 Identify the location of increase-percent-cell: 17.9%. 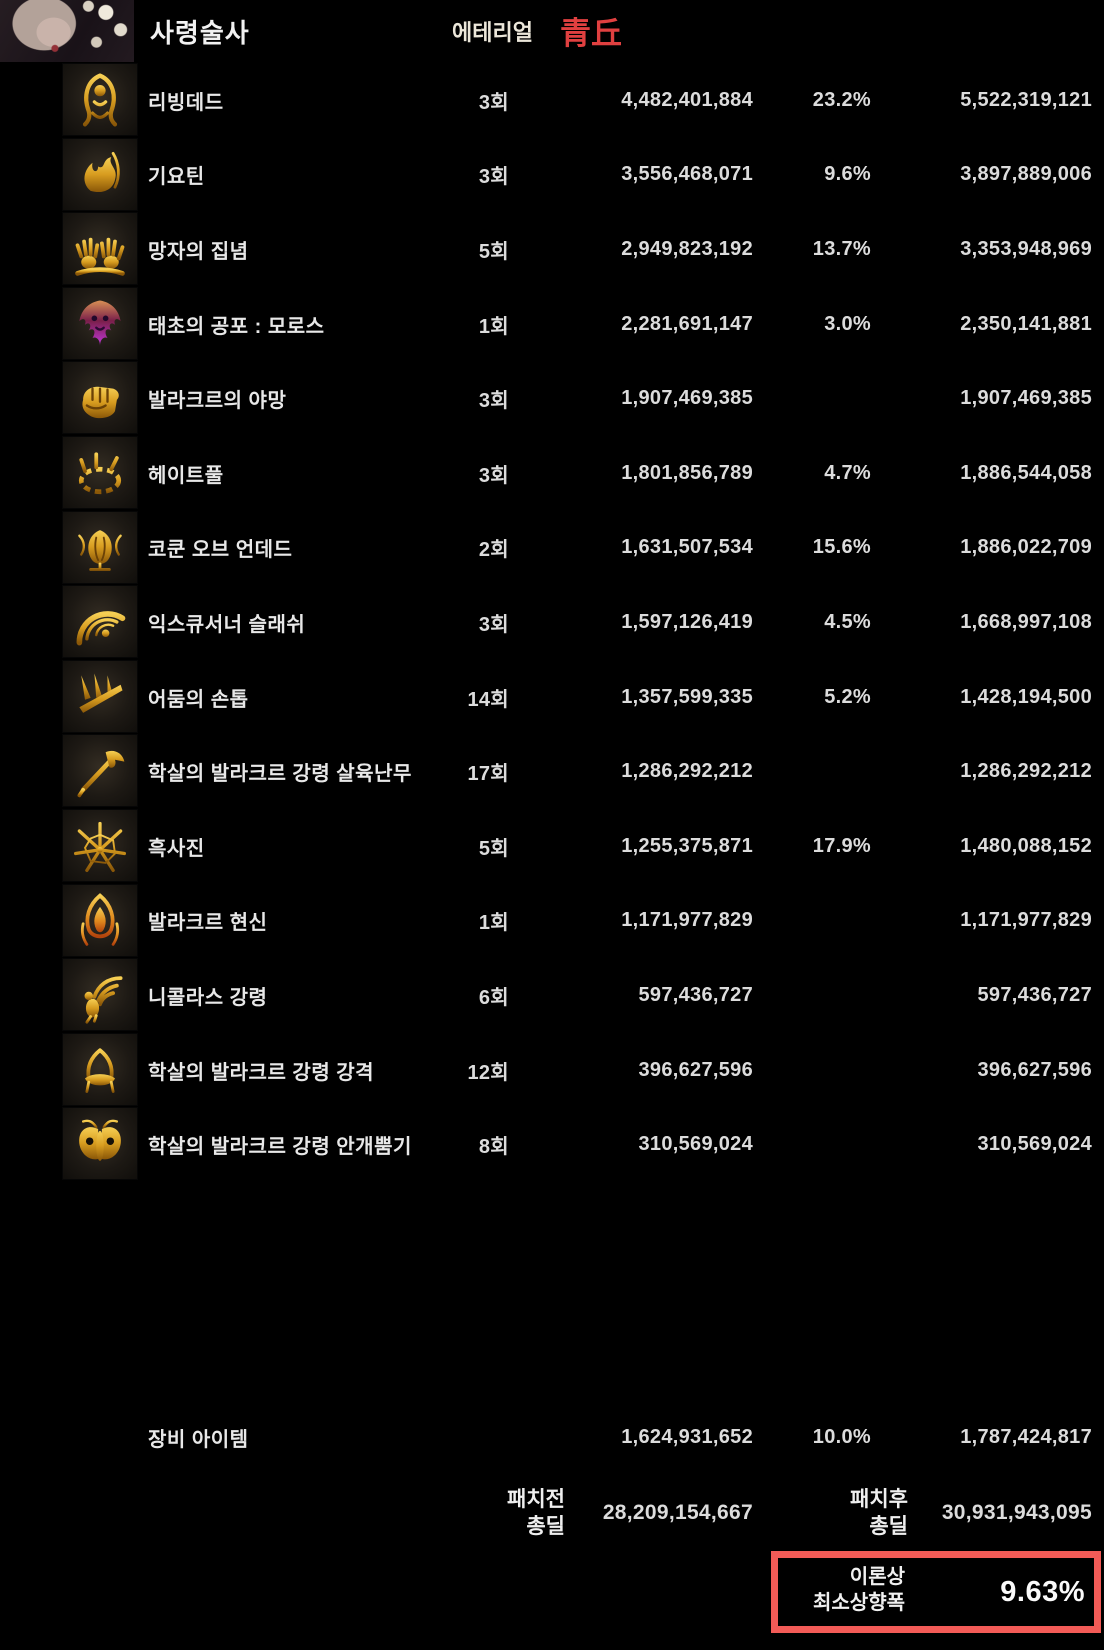
(841, 845).